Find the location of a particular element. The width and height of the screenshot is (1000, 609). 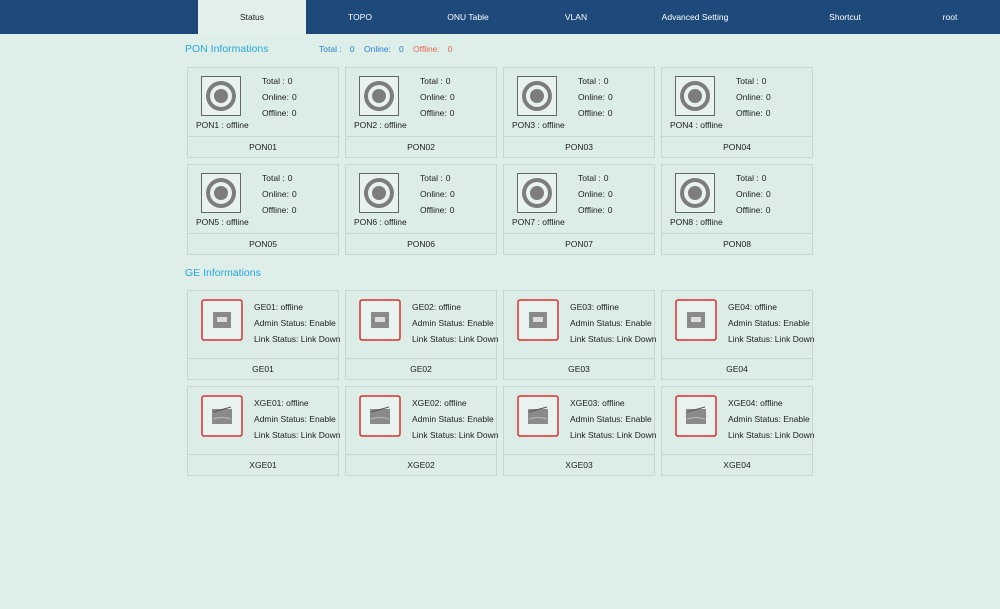

nav-item: VLAN is located at coordinates (576, 17).